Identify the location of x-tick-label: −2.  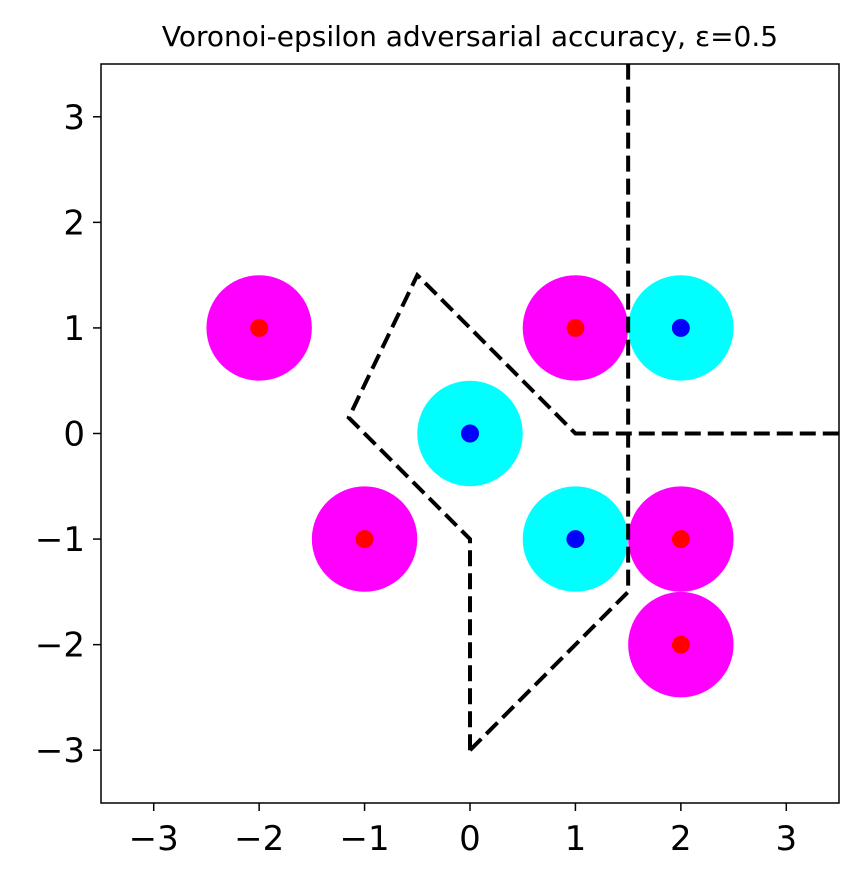
(259, 839).